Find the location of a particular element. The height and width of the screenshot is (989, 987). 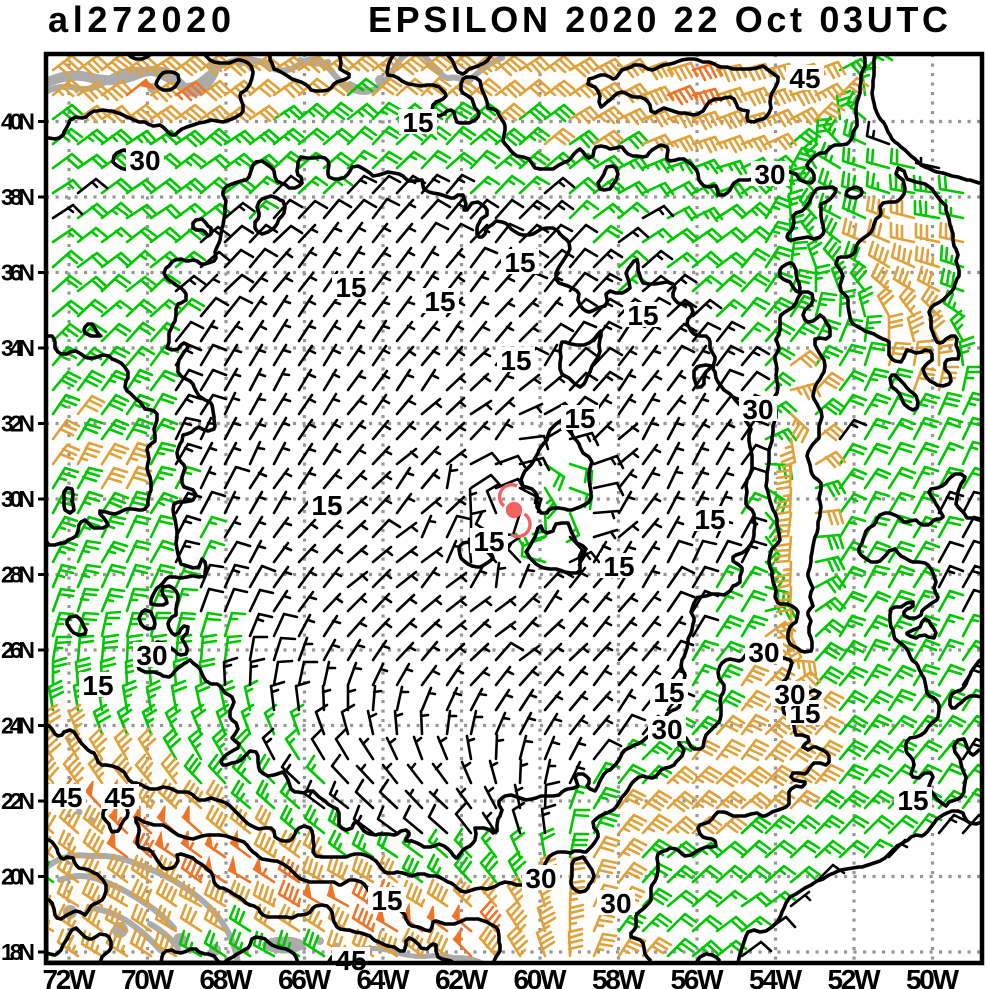

svg-text: 20N is located at coordinates (18, 877).